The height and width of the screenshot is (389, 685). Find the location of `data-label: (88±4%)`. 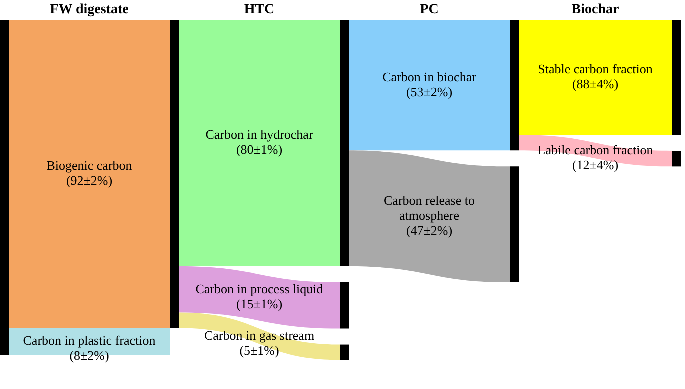

data-label: (88±4%) is located at coordinates (595, 84).